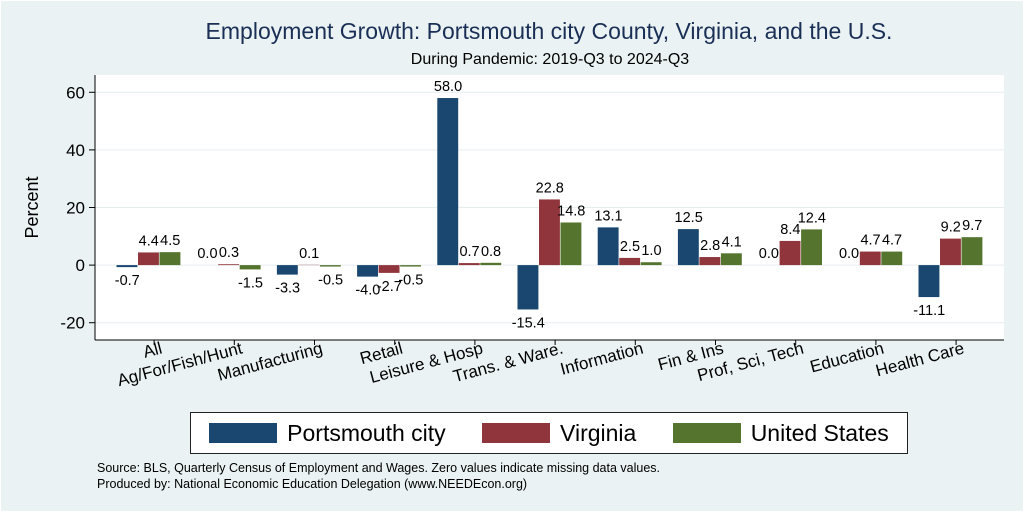  I want to click on legend-label-portsmouth: Portsmouth city, so click(366, 432).